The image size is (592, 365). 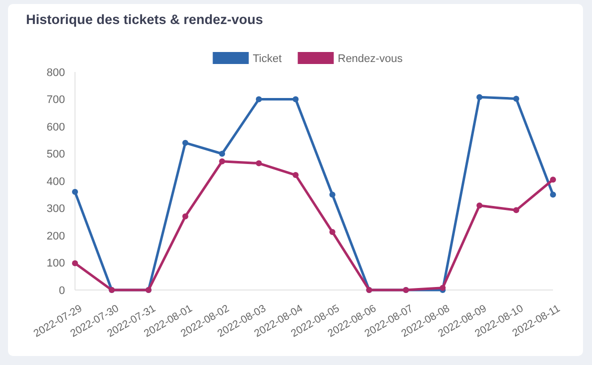 I want to click on chart-title: Historique des tickets & rendez-vous, so click(x=145, y=19).